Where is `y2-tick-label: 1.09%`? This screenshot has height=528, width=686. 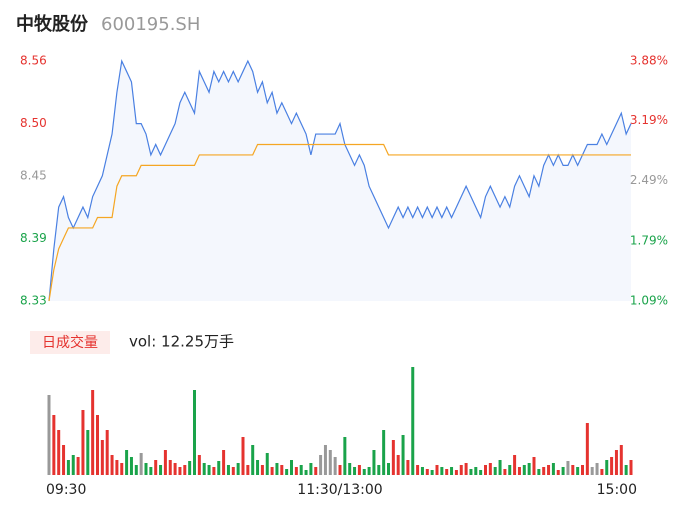
y2-tick-label: 1.09% is located at coordinates (649, 301).